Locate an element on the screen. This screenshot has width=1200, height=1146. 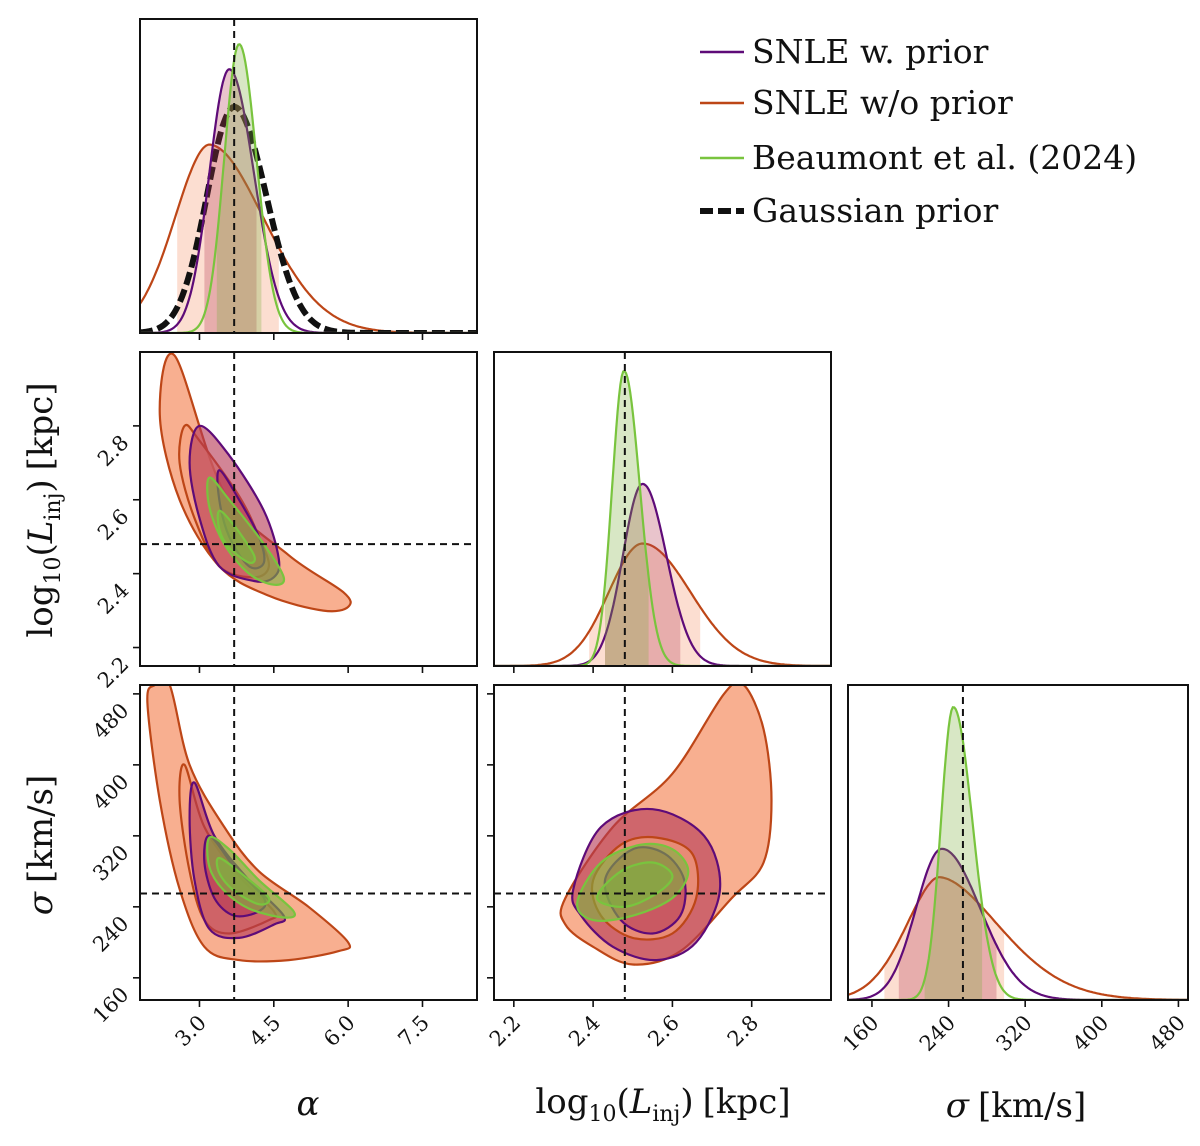
panel-frame-r1-c1 is located at coordinates (662, 509).